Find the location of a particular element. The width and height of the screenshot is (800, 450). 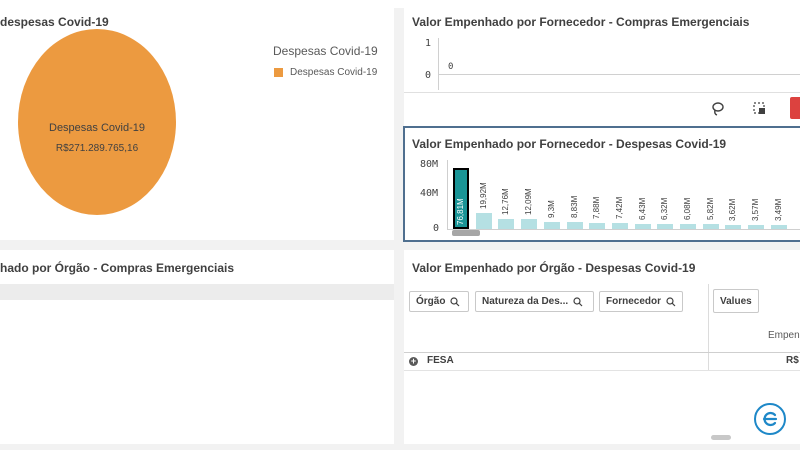

bar-label-12: 5,82M is located at coordinates (710, 209).